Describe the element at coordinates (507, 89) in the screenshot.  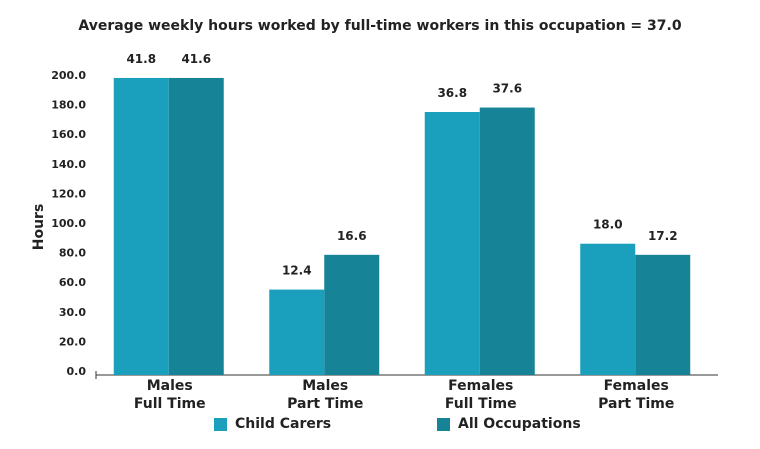
I see `bar-data-label: 37.6` at that location.